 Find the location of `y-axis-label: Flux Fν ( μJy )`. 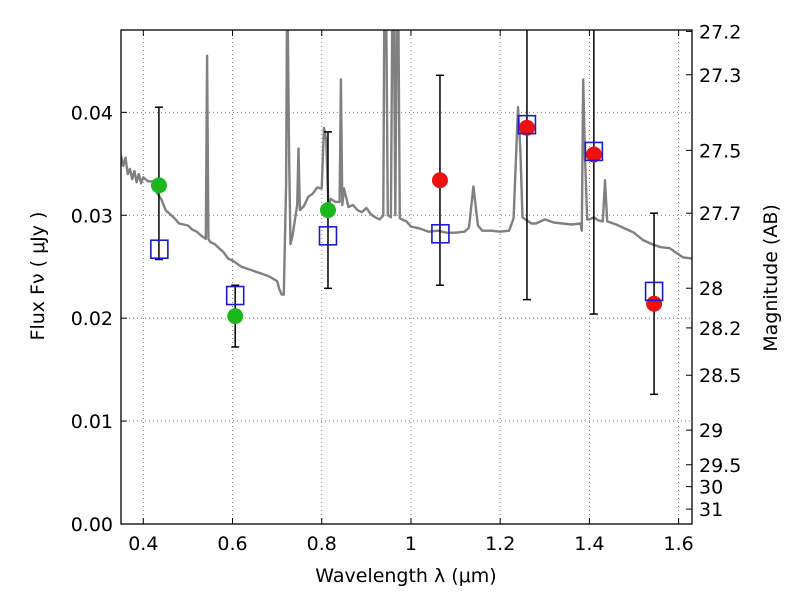

y-axis-label: Flux Fν ( μJy ) is located at coordinates (38, 276).